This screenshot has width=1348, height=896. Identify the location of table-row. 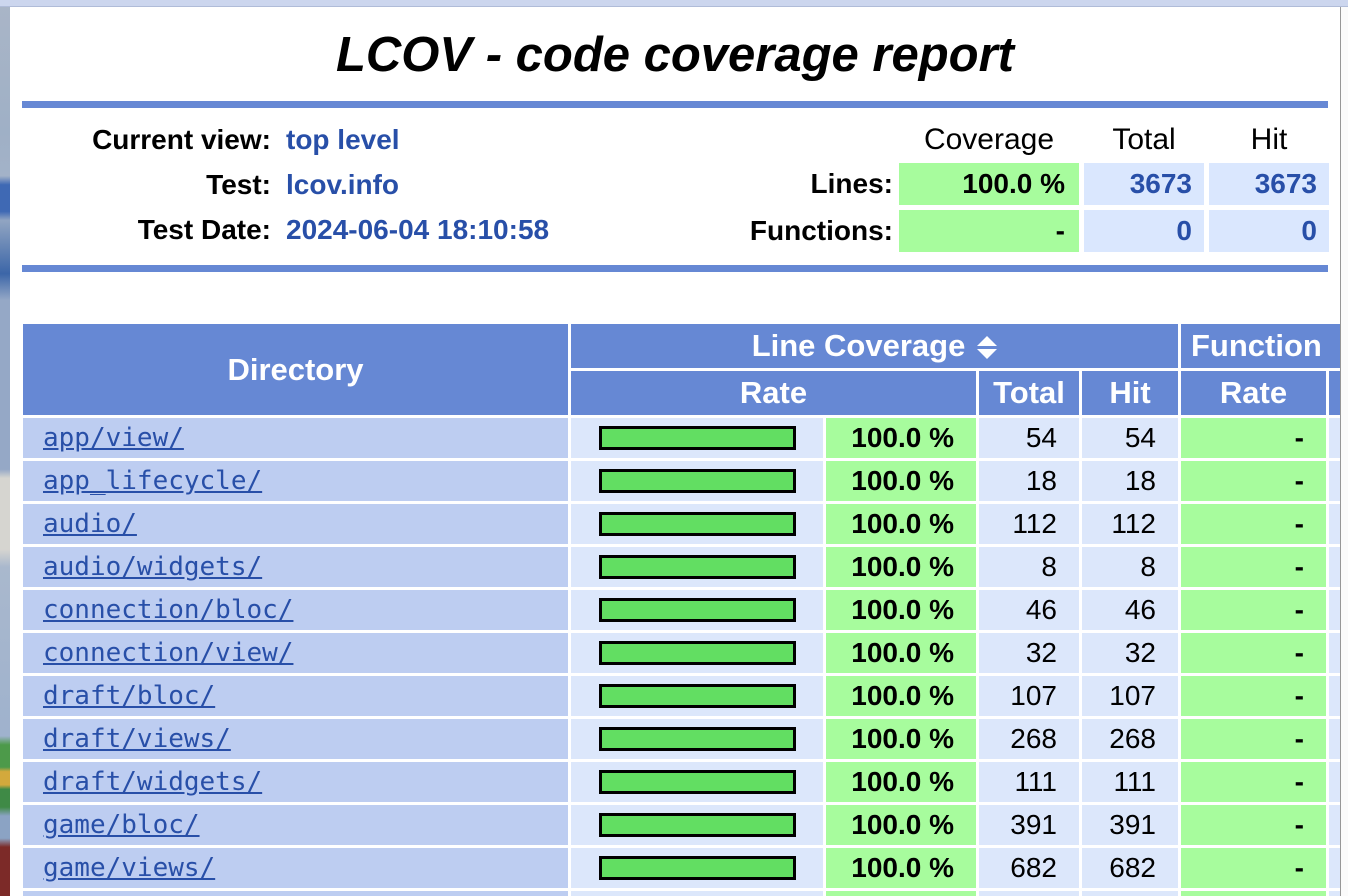
(681, 893).